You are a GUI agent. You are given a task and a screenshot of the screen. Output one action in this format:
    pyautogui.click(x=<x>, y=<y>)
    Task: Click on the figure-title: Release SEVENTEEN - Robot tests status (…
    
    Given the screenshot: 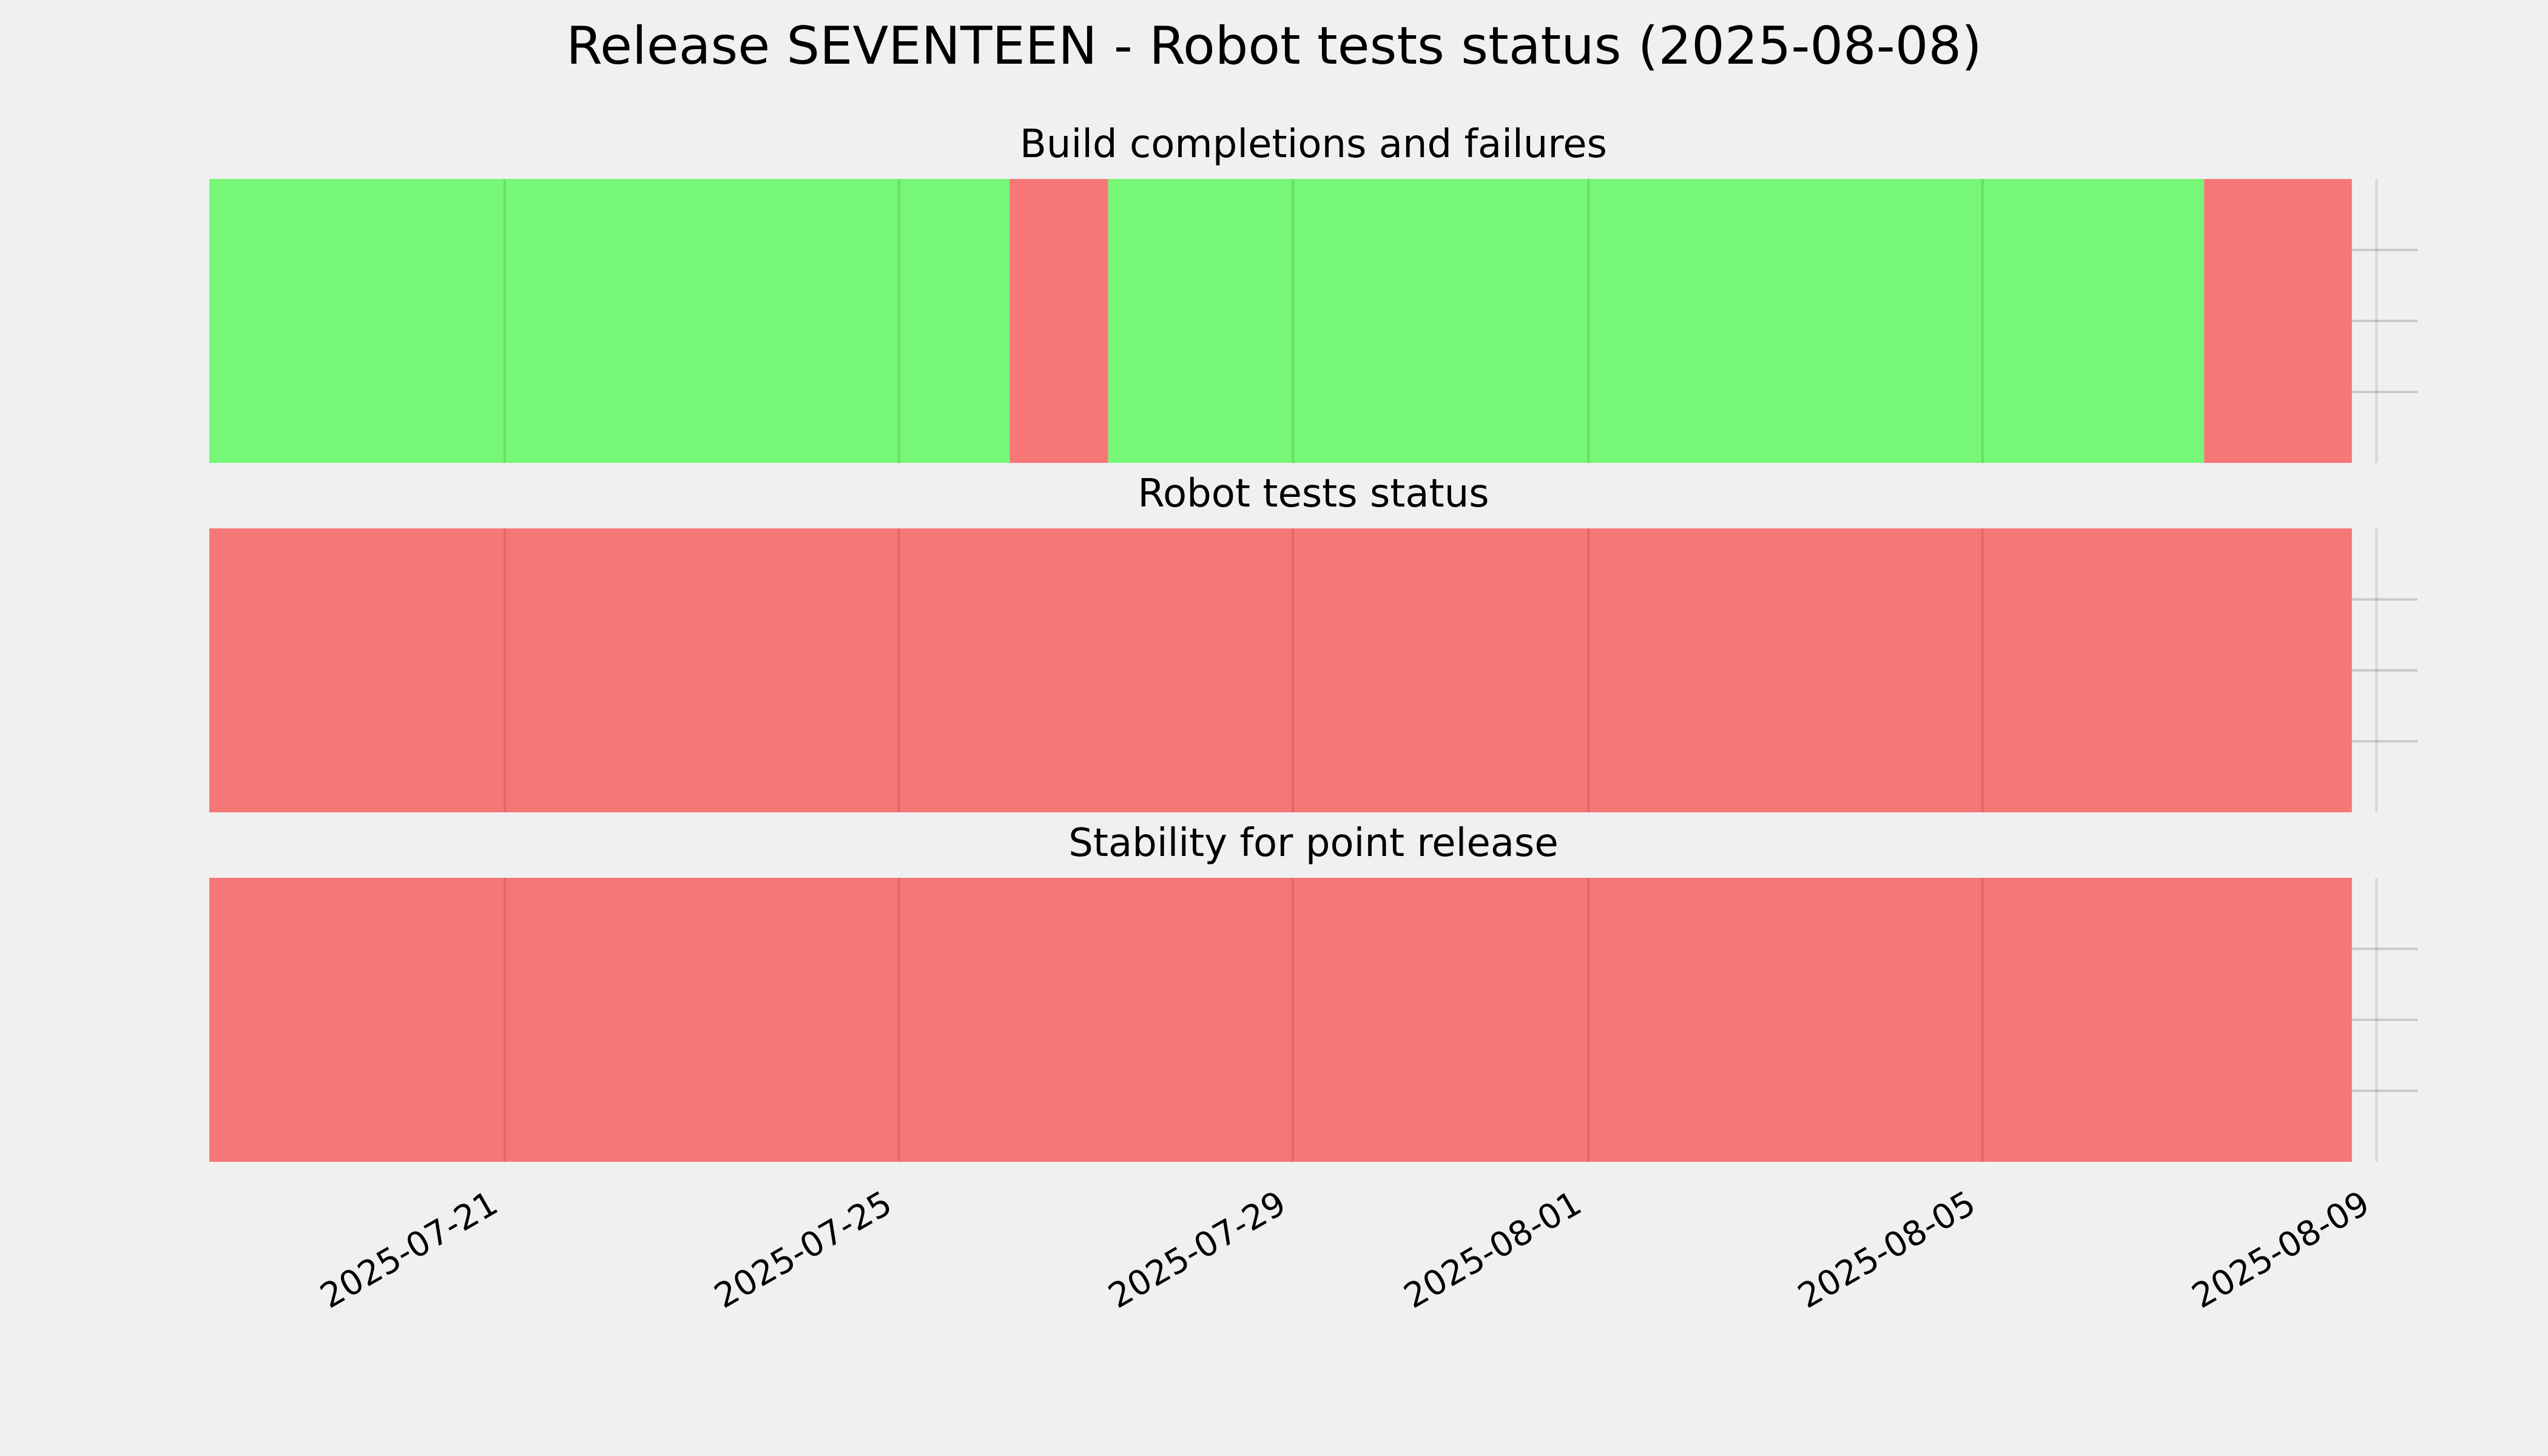 What is the action you would take?
    pyautogui.click(x=1274, y=46)
    